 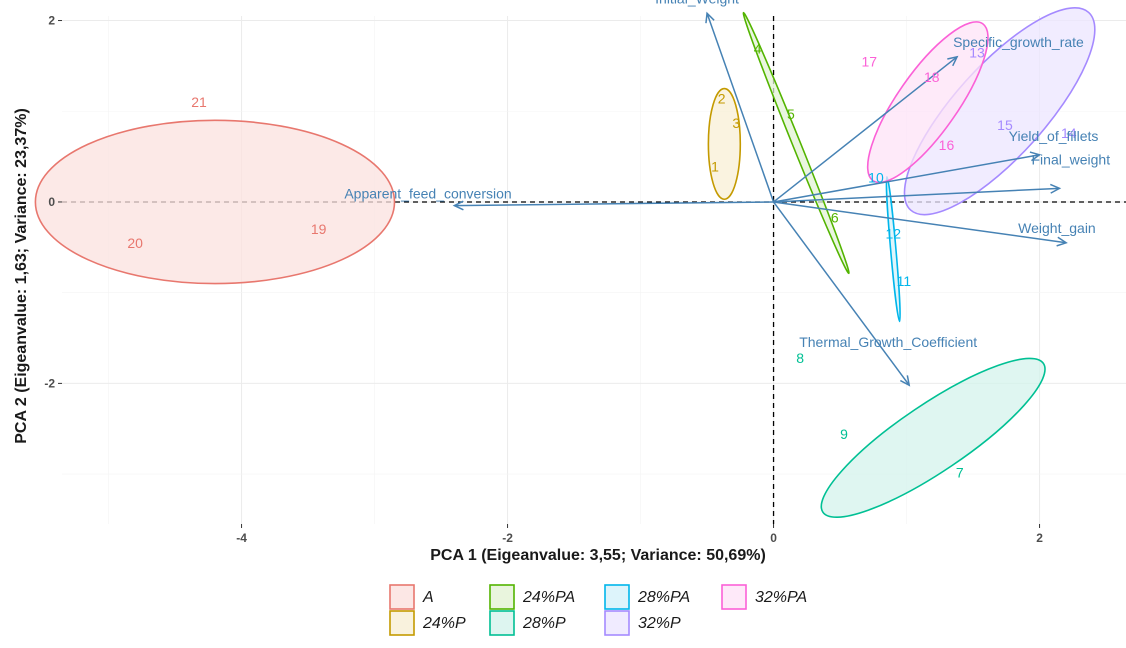 What do you see at coordinates (544, 623) in the screenshot?
I see `legend-label: 28%P` at bounding box center [544, 623].